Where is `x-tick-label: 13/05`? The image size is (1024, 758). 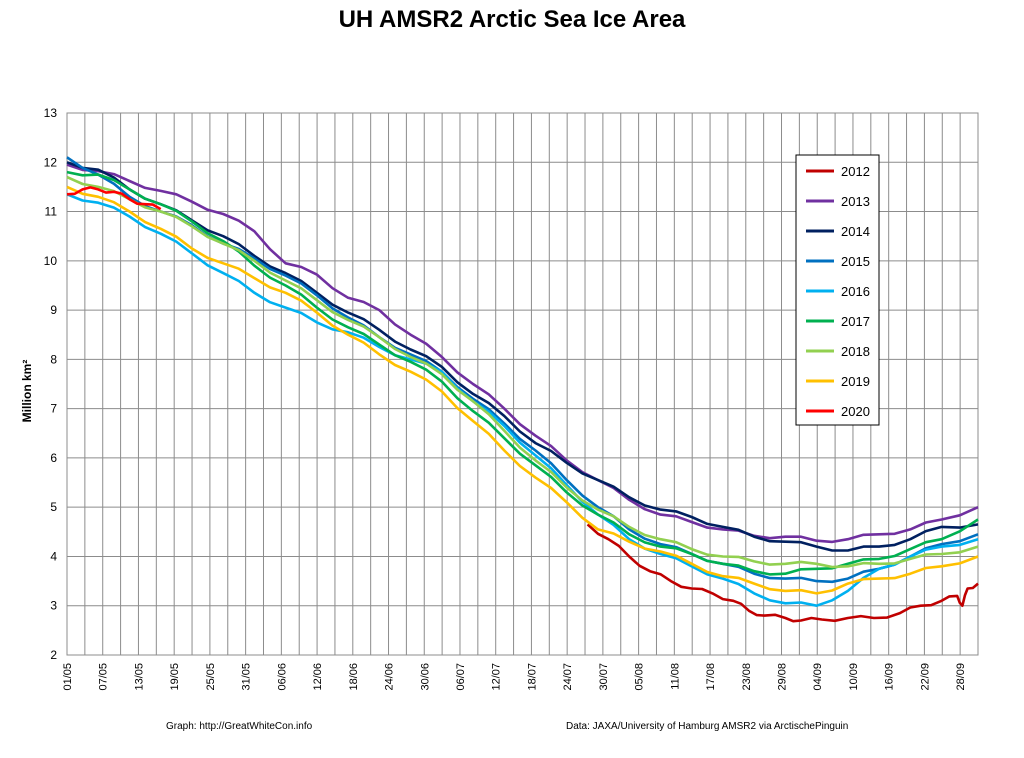 x-tick-label: 13/05 is located at coordinates (139, 677).